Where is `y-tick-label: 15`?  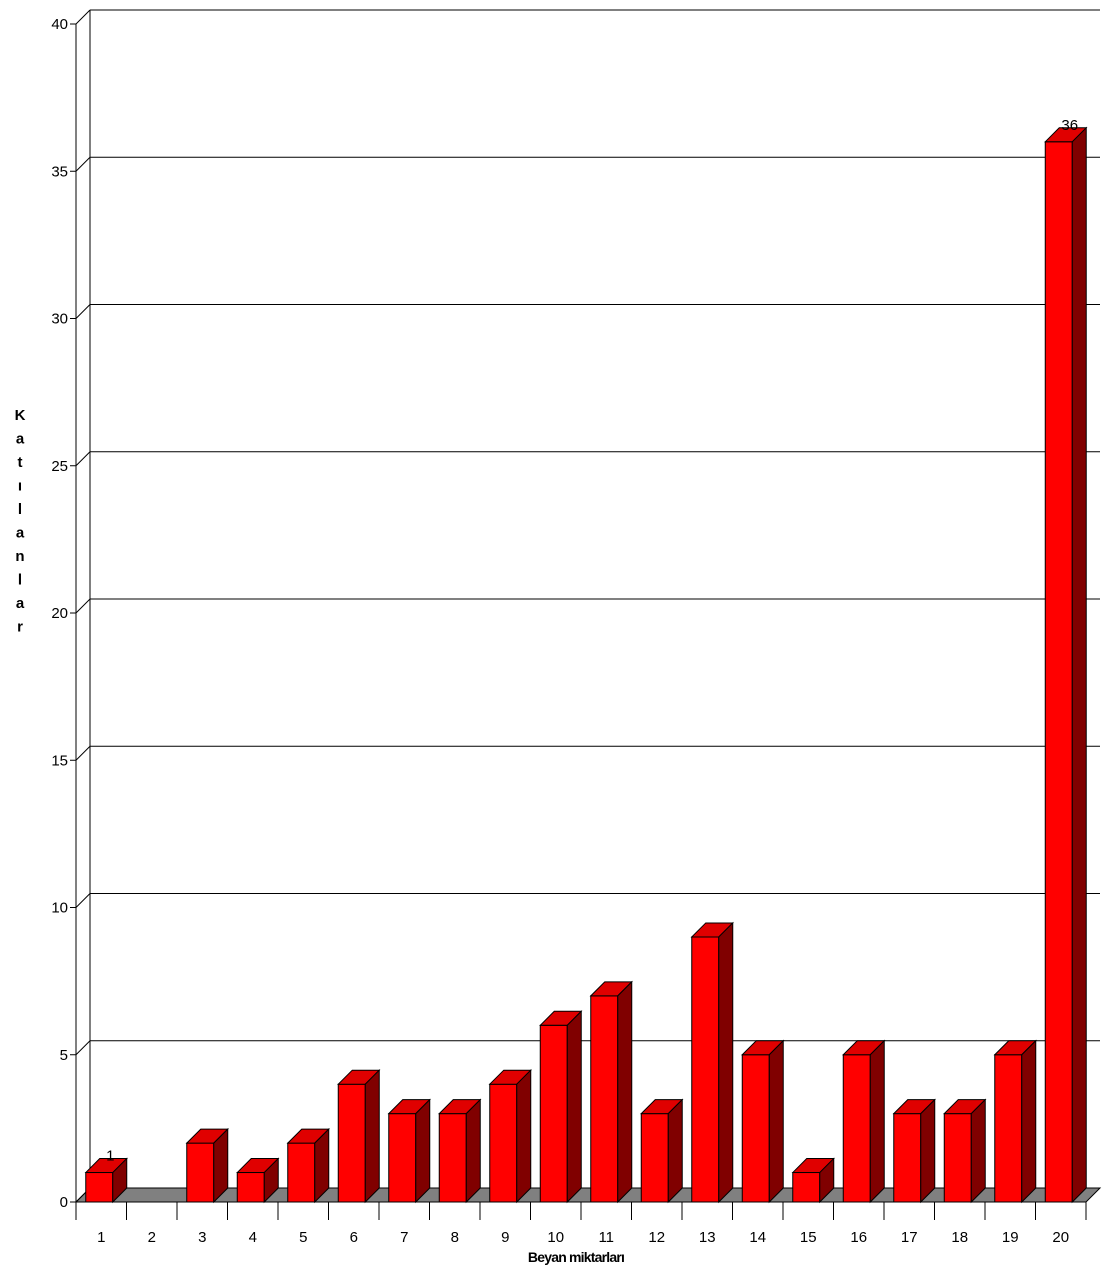
y-tick-label: 15 is located at coordinates (59, 760).